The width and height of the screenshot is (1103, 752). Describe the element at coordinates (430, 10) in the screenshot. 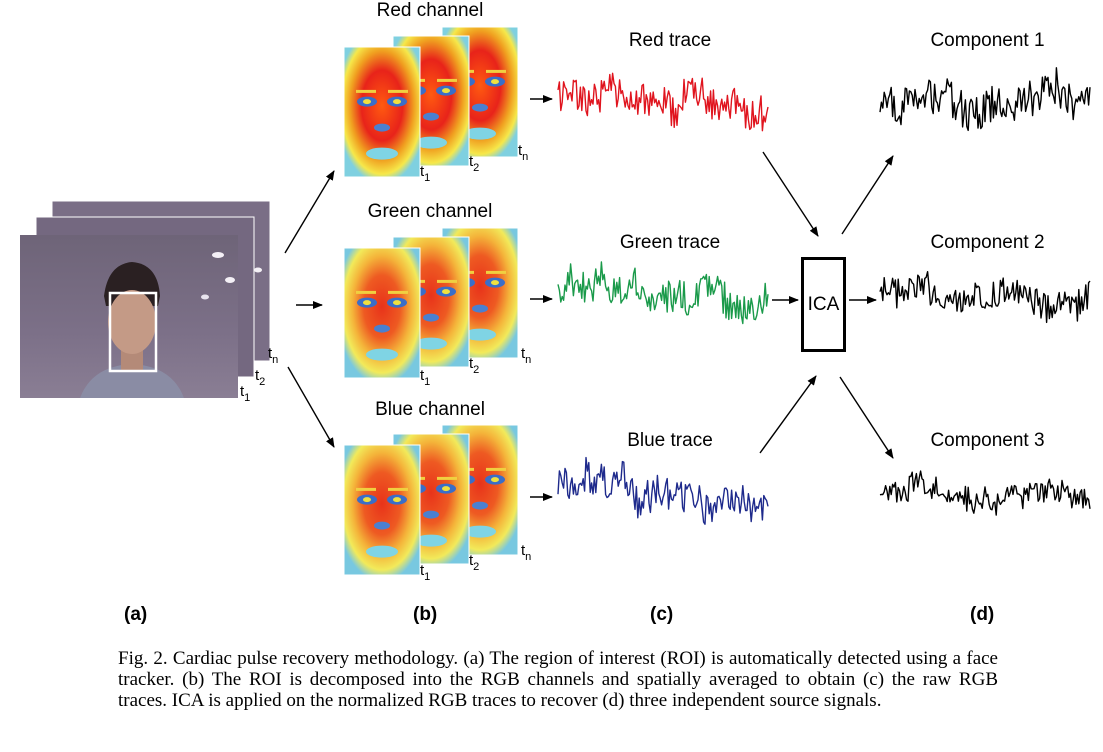

I see `red-channel-title: Red channel` at that location.